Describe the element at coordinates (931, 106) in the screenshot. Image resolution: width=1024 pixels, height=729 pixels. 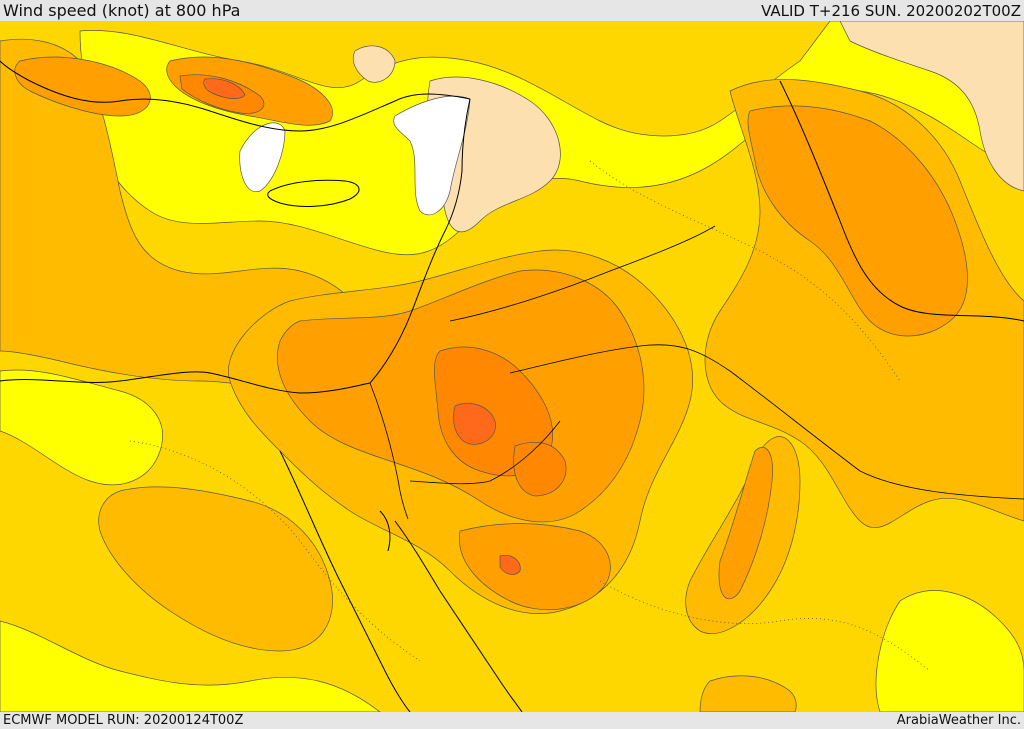
I see `field-very-light-northeast` at that location.